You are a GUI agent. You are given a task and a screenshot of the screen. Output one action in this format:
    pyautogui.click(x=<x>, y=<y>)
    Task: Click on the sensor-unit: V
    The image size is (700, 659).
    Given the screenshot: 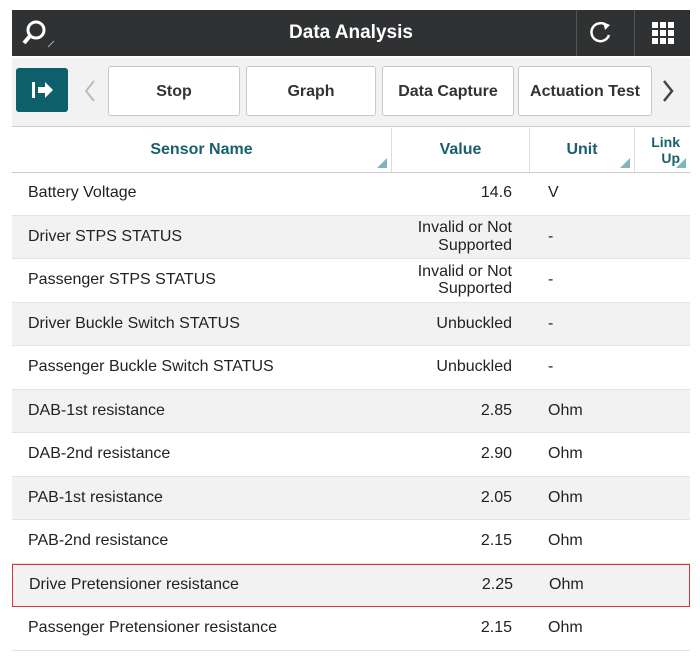 What is the action you would take?
    pyautogui.click(x=553, y=193)
    